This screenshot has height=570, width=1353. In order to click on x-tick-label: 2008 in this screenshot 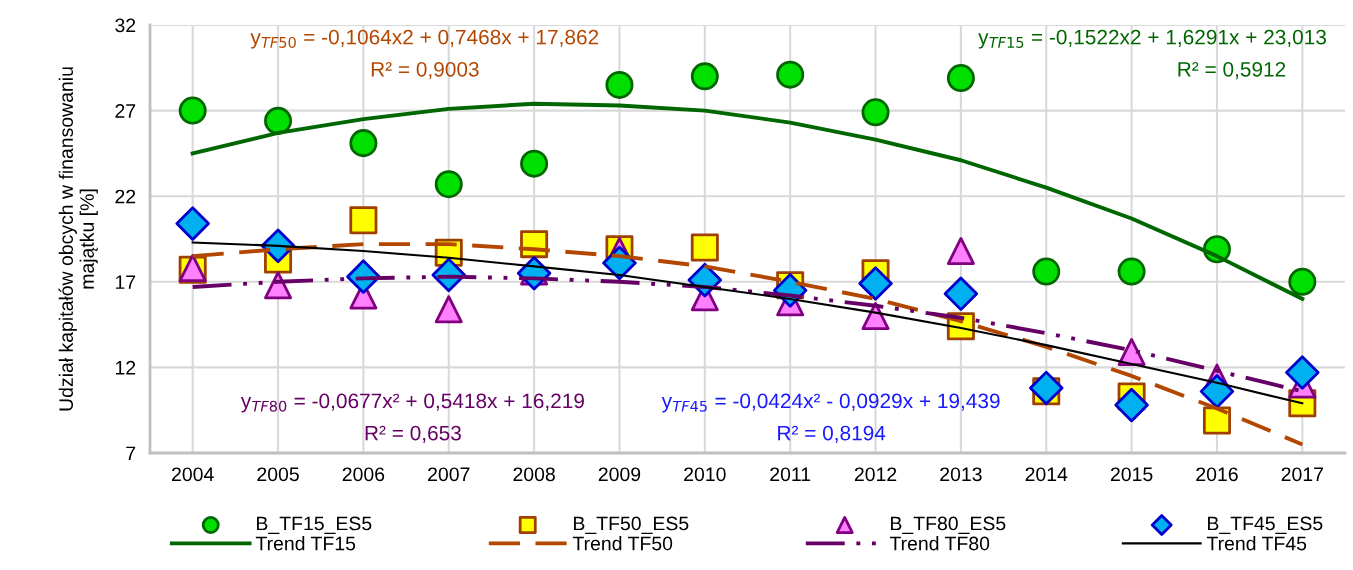, I will do `click(534, 474)`.